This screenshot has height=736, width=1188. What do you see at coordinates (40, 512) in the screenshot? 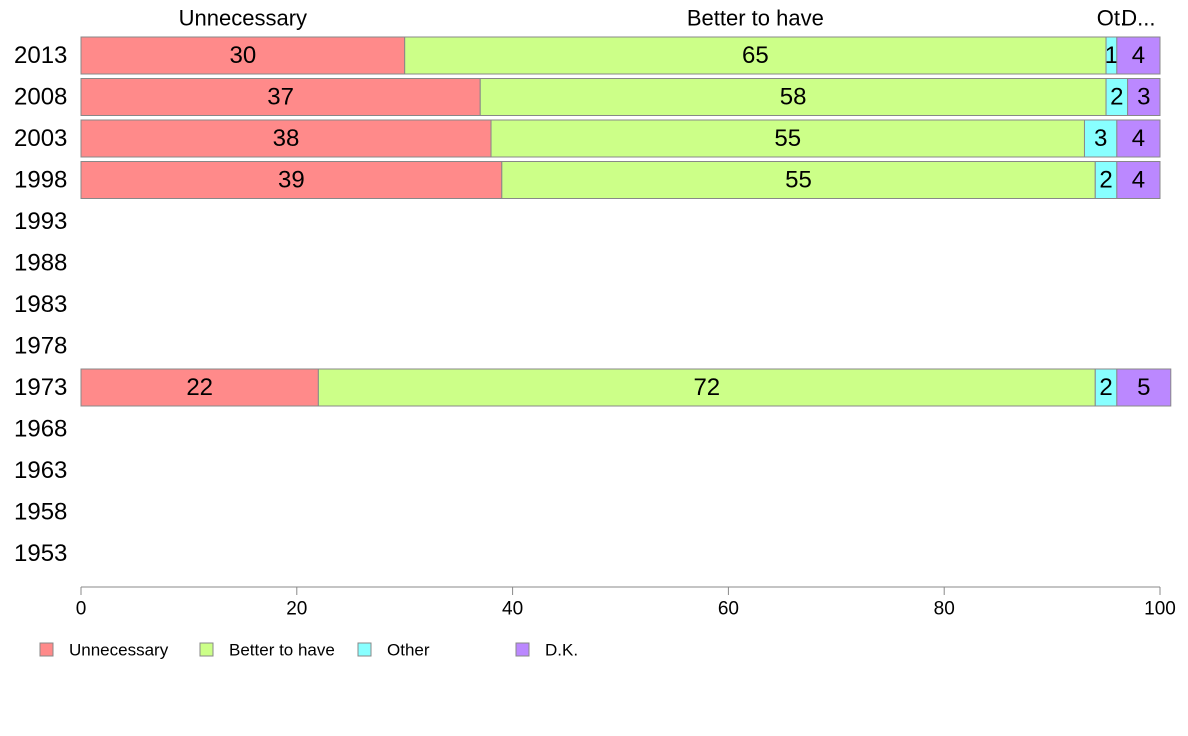
I see `year-label-1958: 1958` at bounding box center [40, 512].